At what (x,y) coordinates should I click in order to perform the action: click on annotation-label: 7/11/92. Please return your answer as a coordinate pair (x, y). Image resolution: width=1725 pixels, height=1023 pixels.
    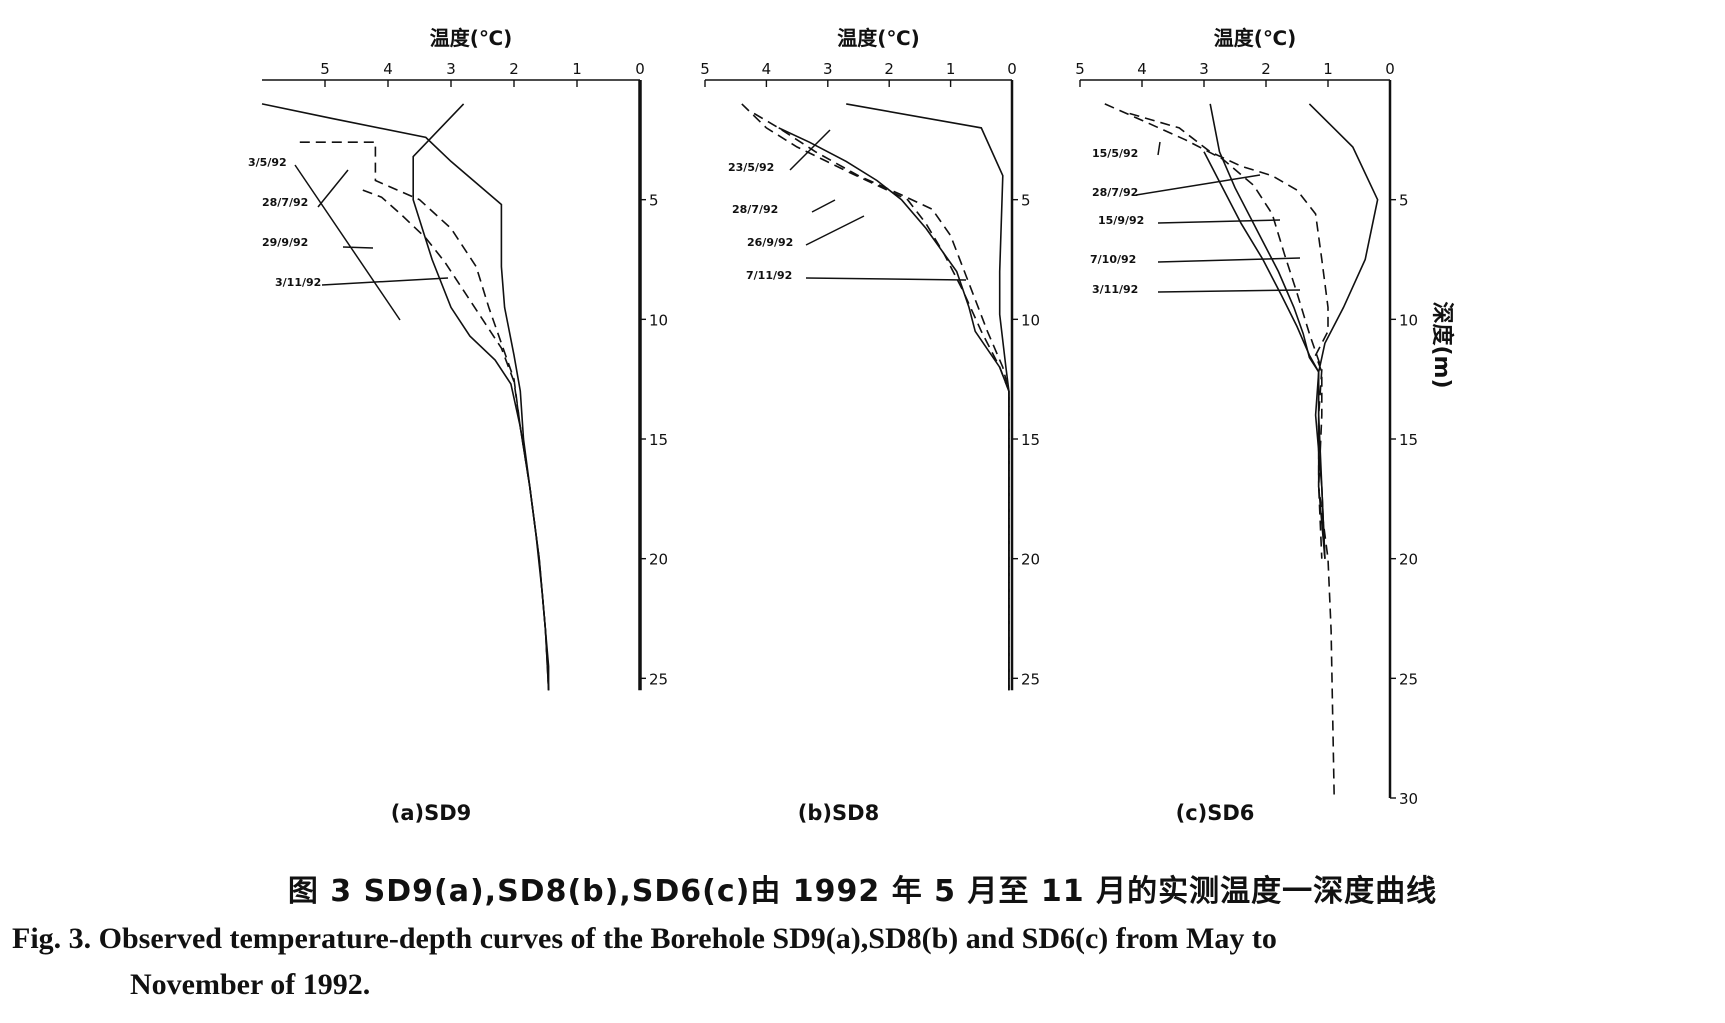
    Looking at the image, I should click on (769, 275).